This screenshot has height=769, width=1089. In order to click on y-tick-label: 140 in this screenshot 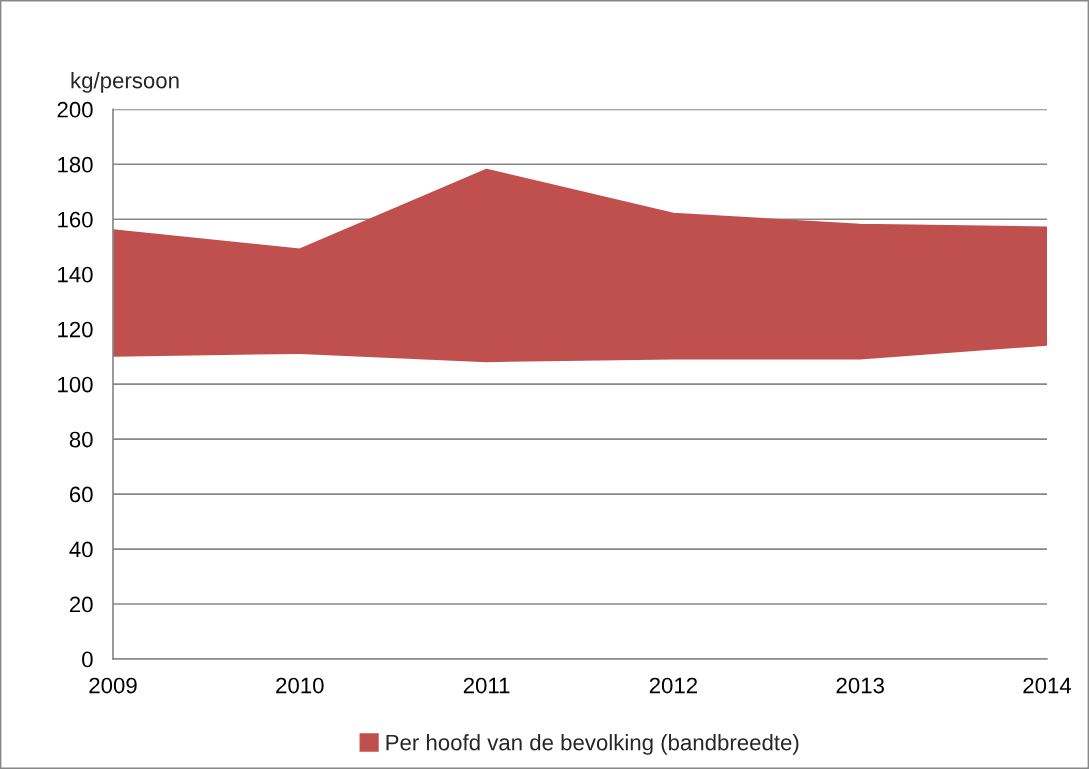, I will do `click(75, 274)`.